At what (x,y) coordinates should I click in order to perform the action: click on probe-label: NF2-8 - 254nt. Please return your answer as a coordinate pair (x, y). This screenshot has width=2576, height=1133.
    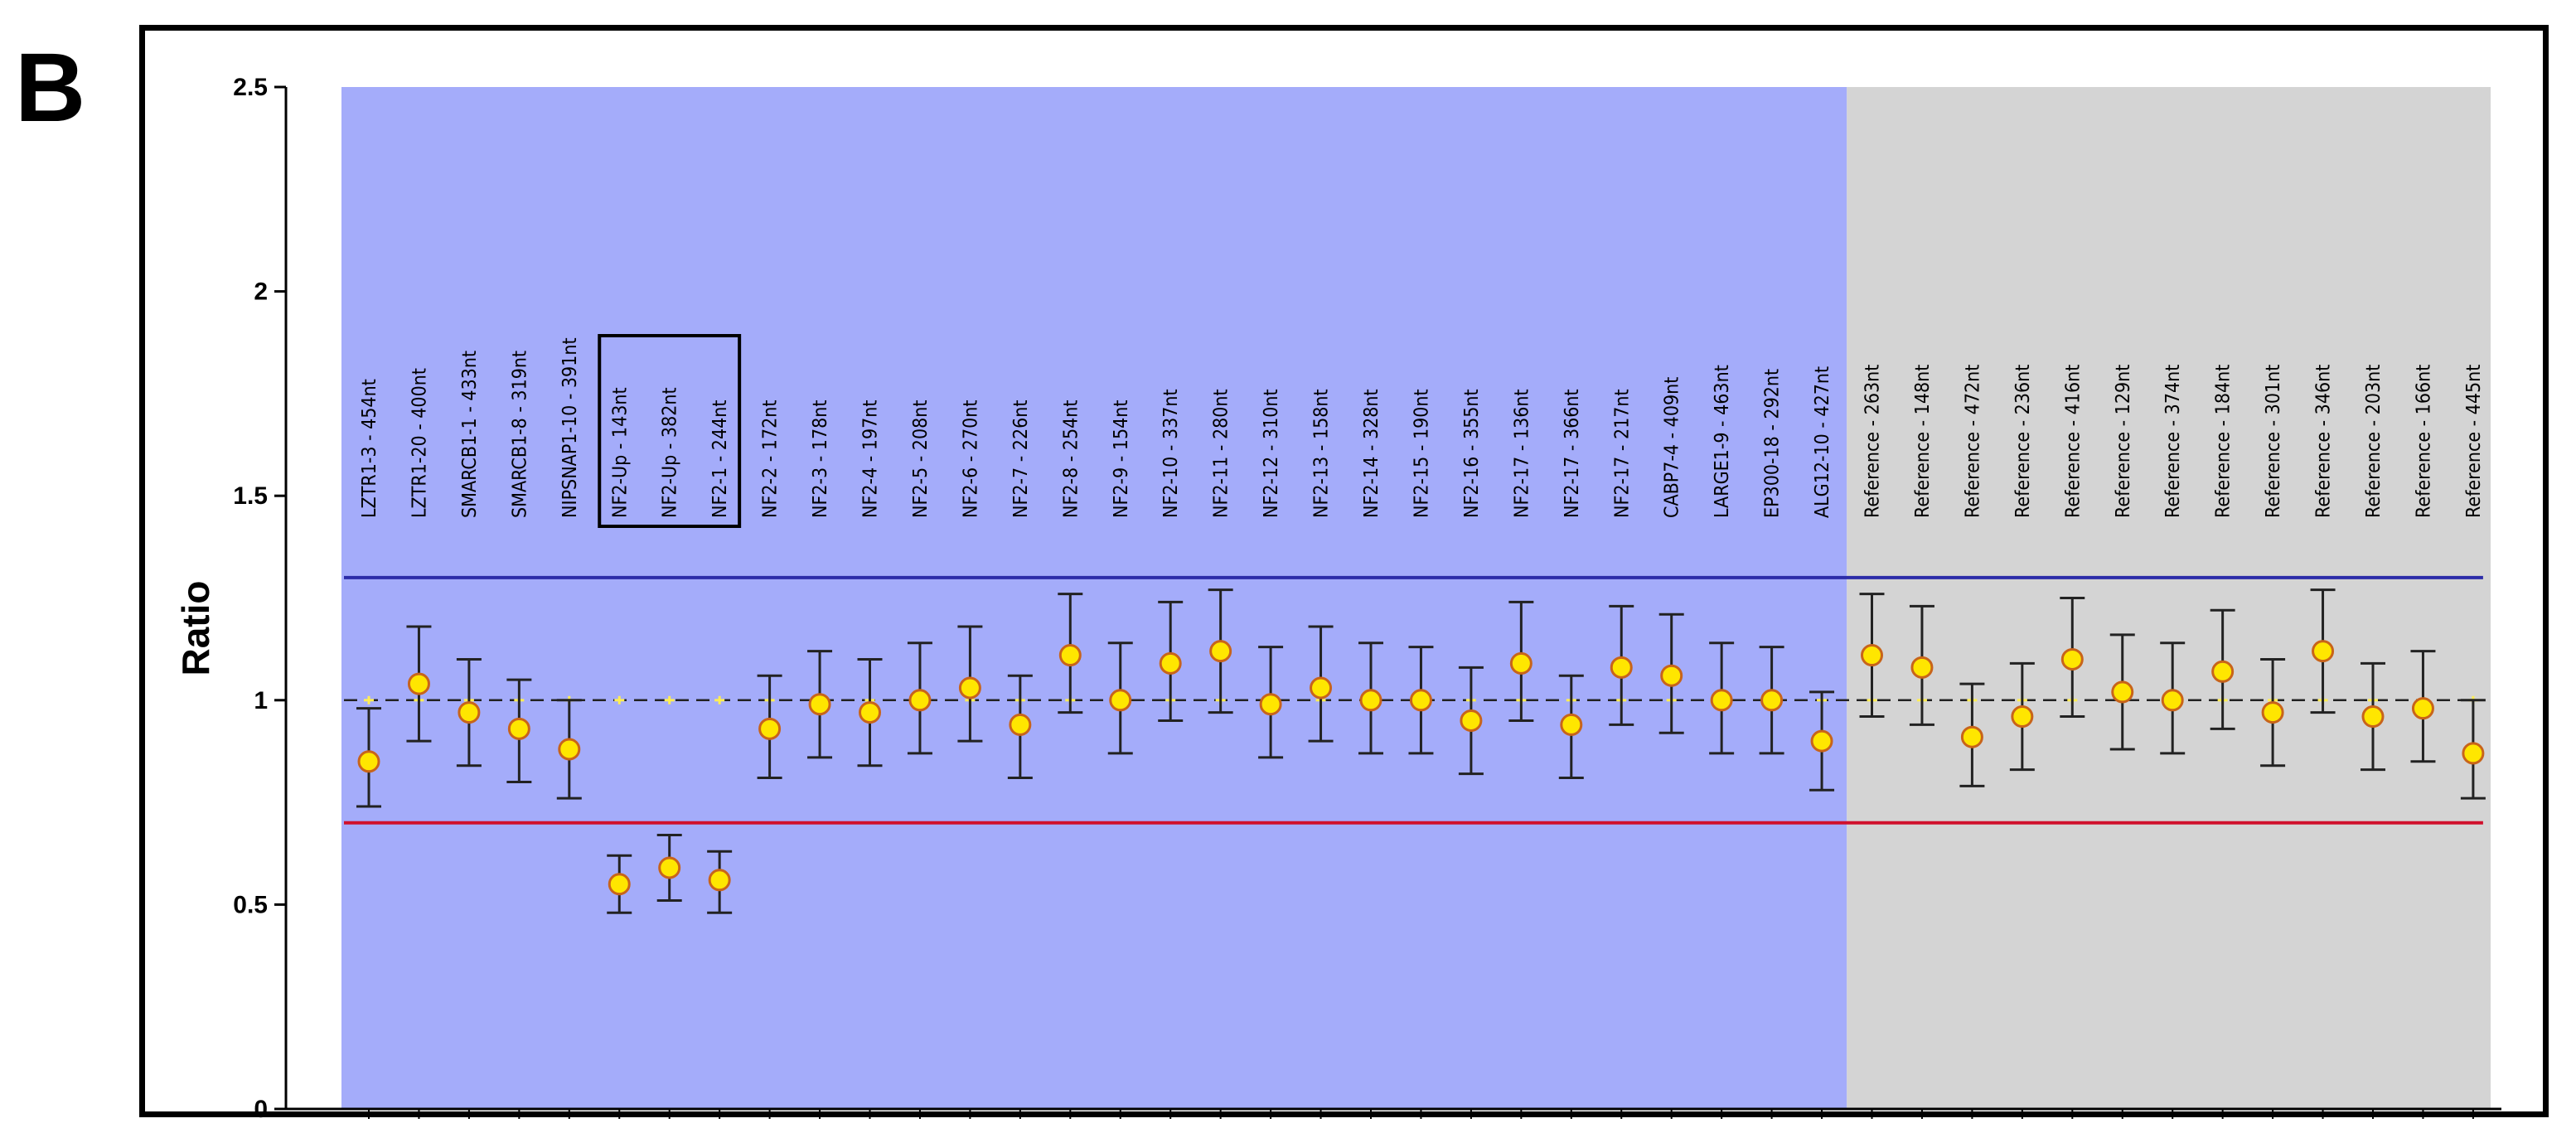
    Looking at the image, I should click on (1071, 459).